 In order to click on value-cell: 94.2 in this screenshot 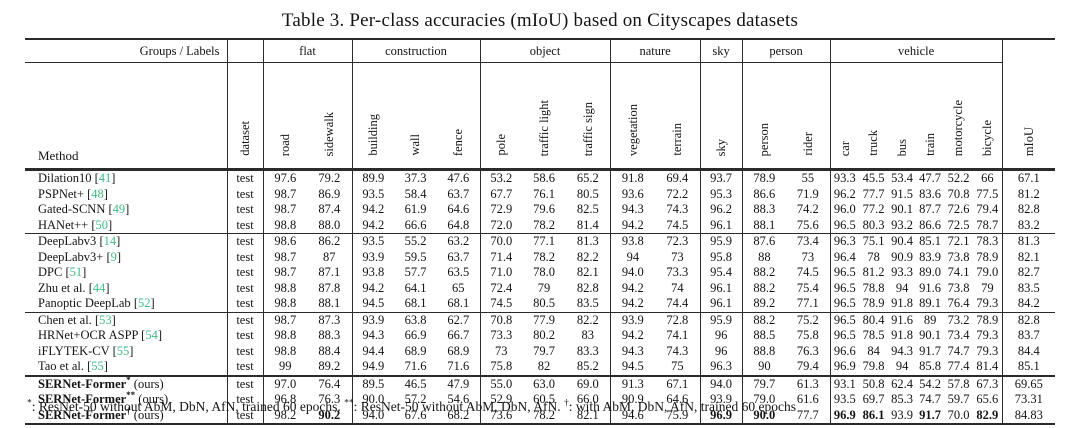, I will do `click(632, 335)`.